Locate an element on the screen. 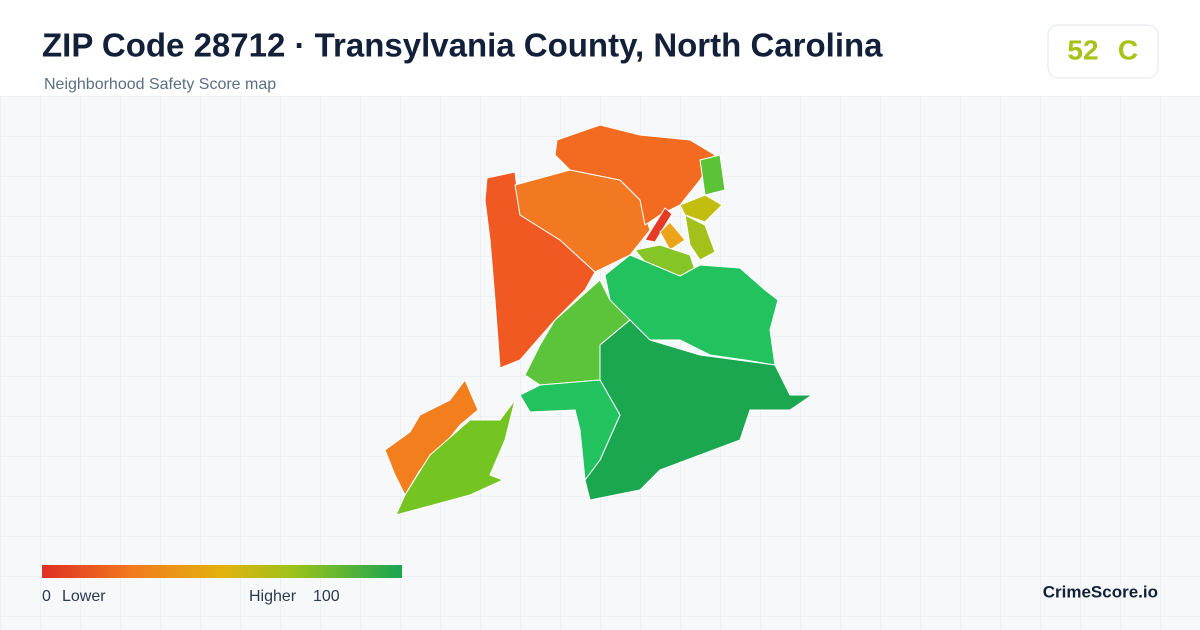 Image resolution: width=1200 pixels, height=630 pixels. subtitle: Neighborhood Safety Score map is located at coordinates (160, 84).